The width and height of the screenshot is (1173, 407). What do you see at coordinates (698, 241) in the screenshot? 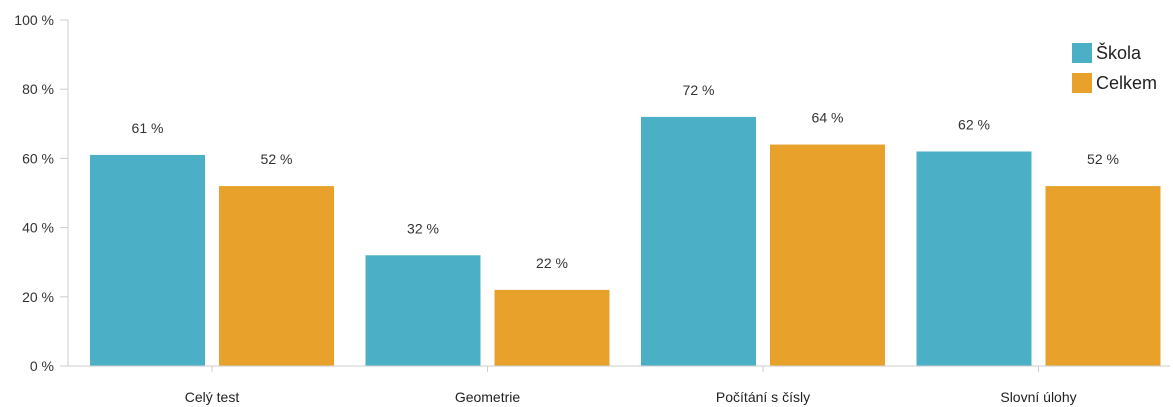
I see `bar-skola-pocitani-s-cisly` at bounding box center [698, 241].